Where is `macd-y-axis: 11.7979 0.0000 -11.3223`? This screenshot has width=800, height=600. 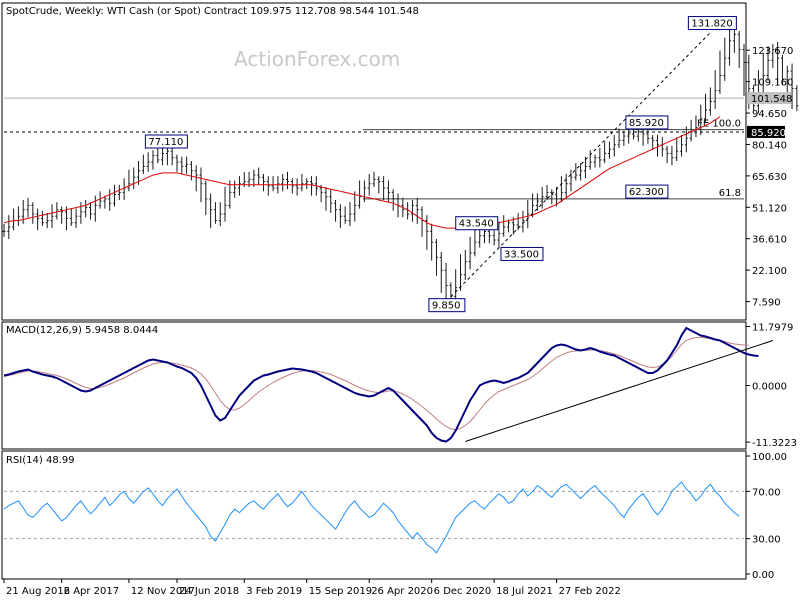
macd-y-axis: 11.7979 0.0000 -11.3223 is located at coordinates (771, 386).